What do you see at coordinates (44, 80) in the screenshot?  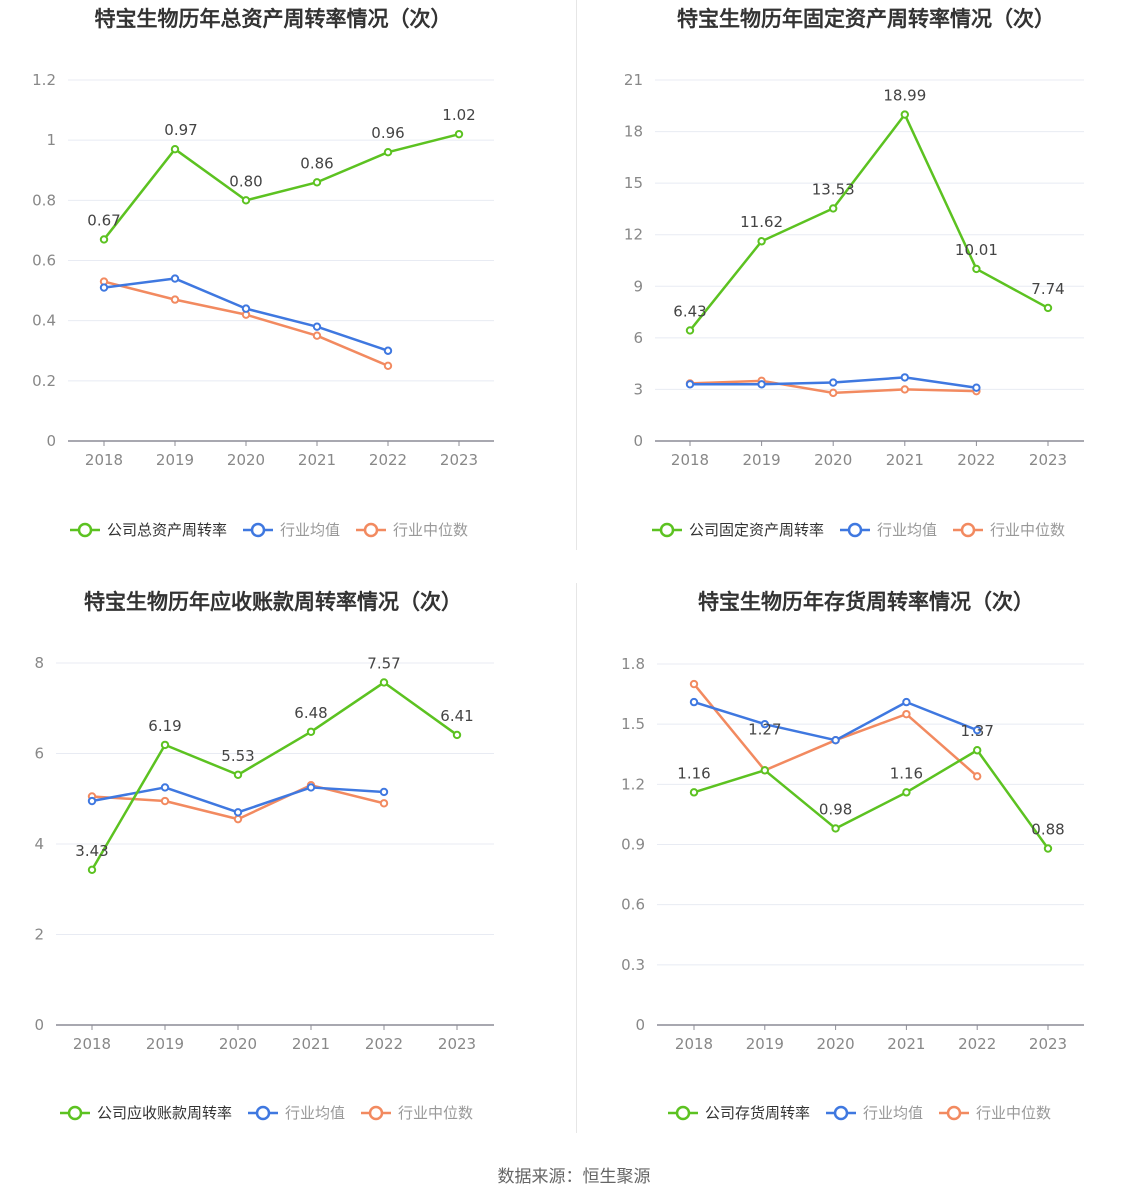 I see `y-tick-label: 1.2` at bounding box center [44, 80].